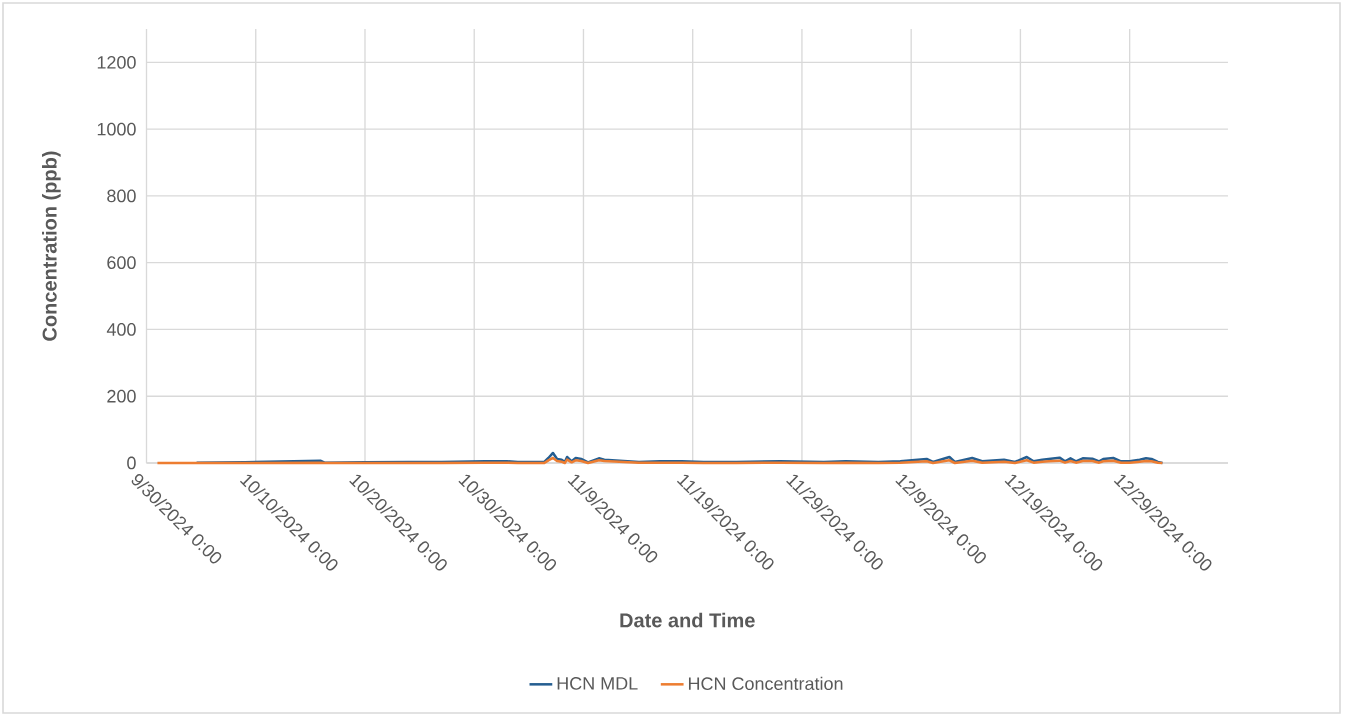 Image resolution: width=1346 pixels, height=716 pixels. What do you see at coordinates (121, 196) in the screenshot?
I see `y-tick-label: 800` at bounding box center [121, 196].